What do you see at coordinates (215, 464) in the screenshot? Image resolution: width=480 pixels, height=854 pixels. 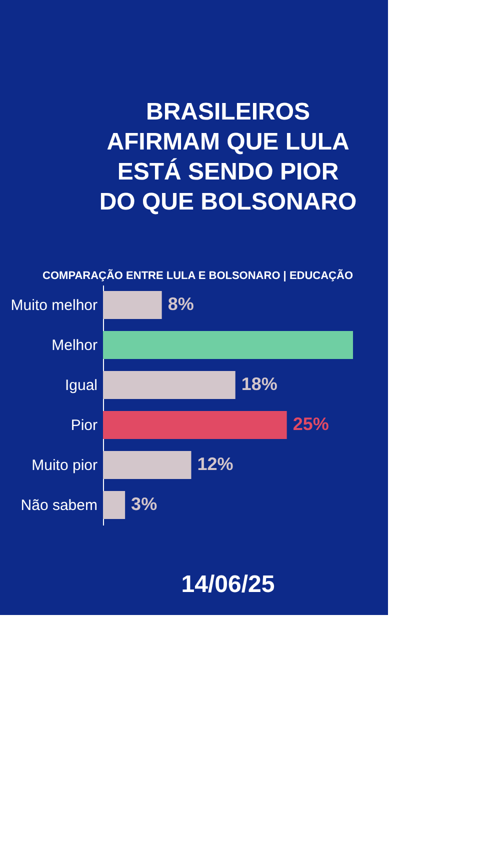 I see `data-label: 12%` at bounding box center [215, 464].